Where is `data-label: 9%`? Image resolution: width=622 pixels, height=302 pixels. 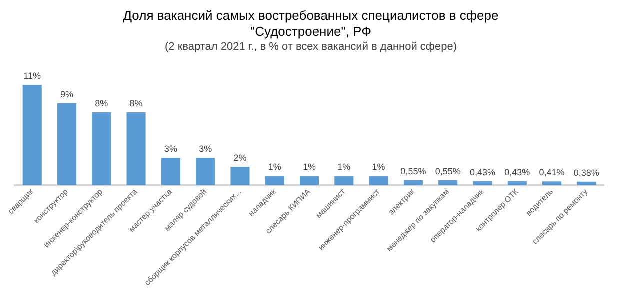
data-label: 9% is located at coordinates (67, 94).